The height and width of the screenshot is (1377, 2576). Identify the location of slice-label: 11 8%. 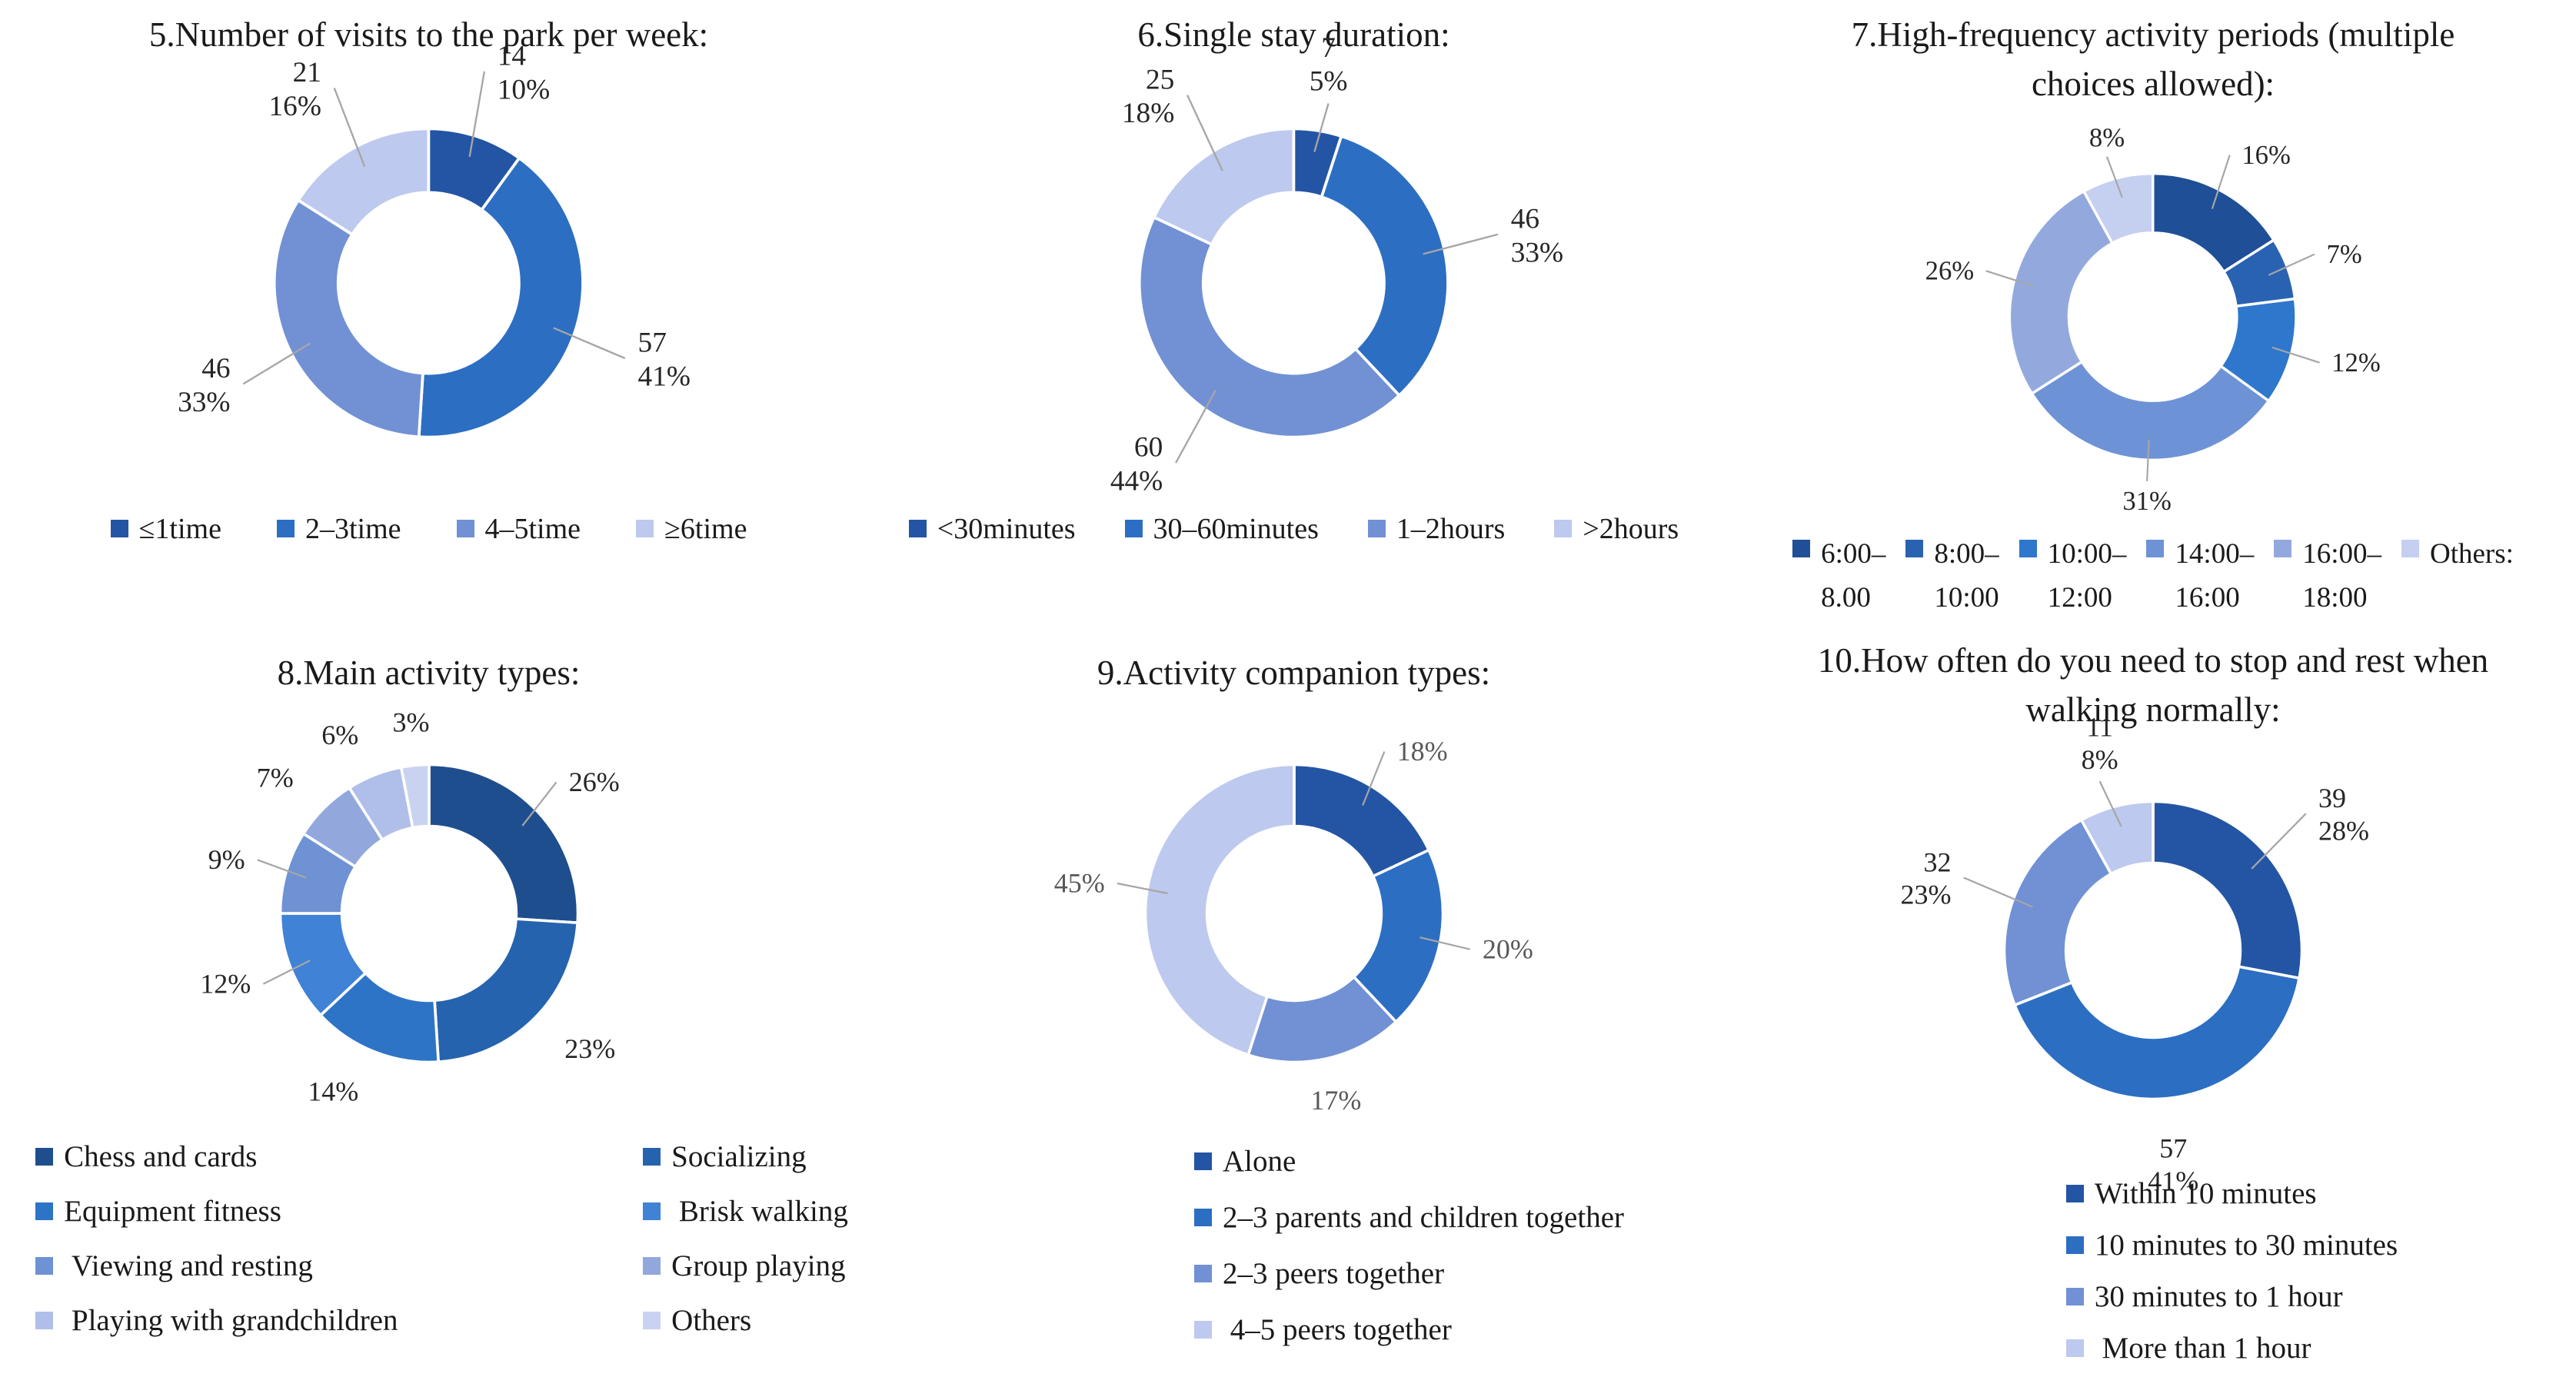
(2100, 742).